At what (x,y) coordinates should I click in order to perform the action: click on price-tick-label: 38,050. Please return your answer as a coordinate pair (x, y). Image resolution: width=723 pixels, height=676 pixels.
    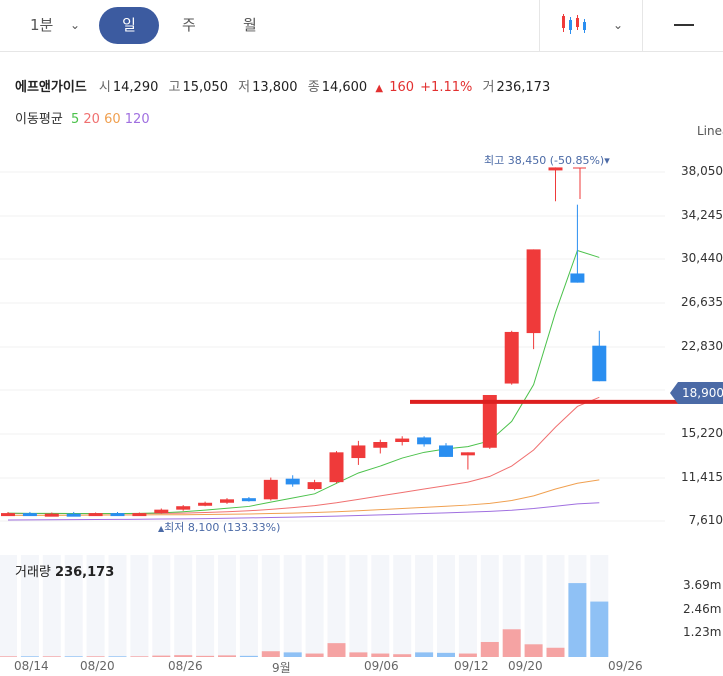
    Looking at the image, I should click on (702, 171).